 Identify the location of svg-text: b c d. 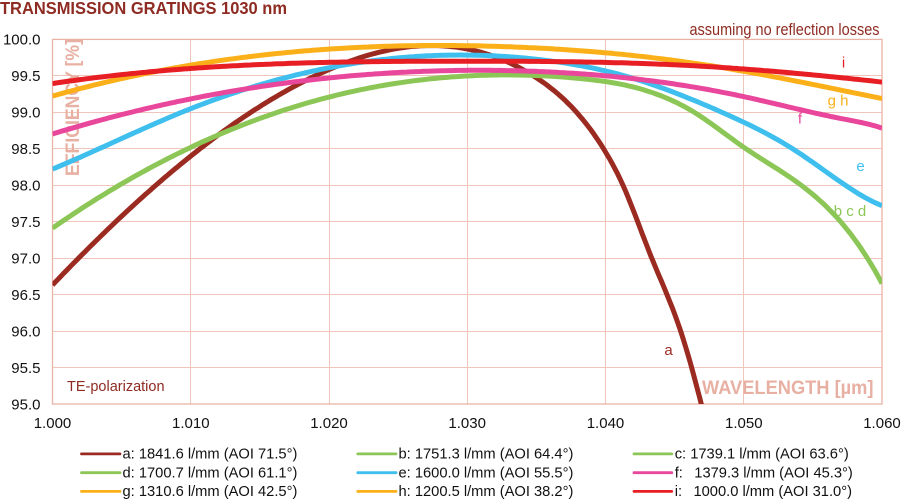
(850, 211).